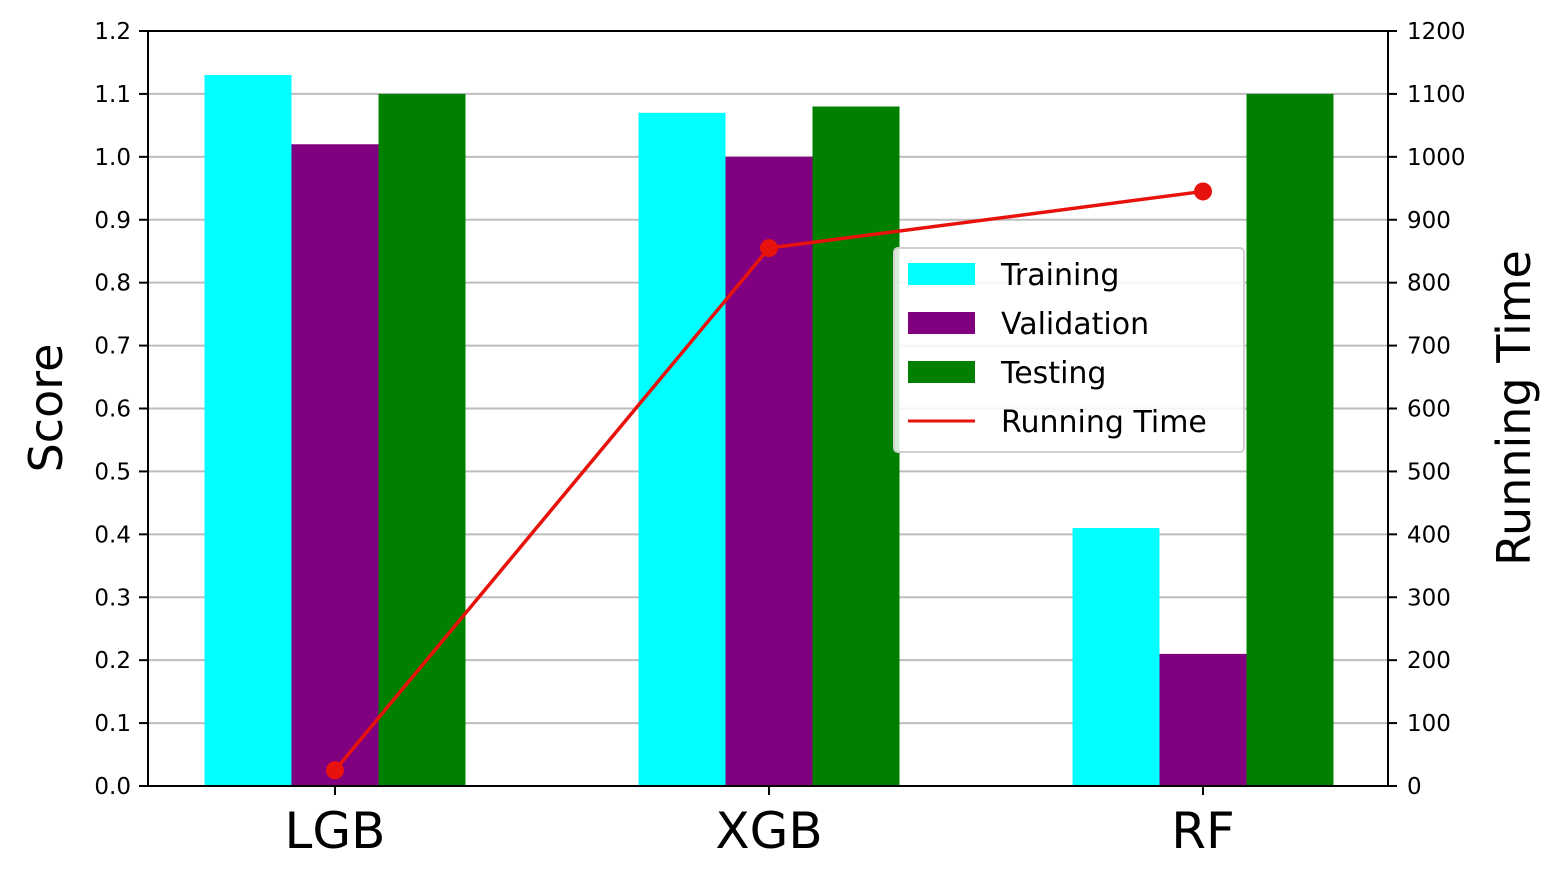 Image resolution: width=1564 pixels, height=879 pixels. I want to click on legend-swatch-validation, so click(941, 323).